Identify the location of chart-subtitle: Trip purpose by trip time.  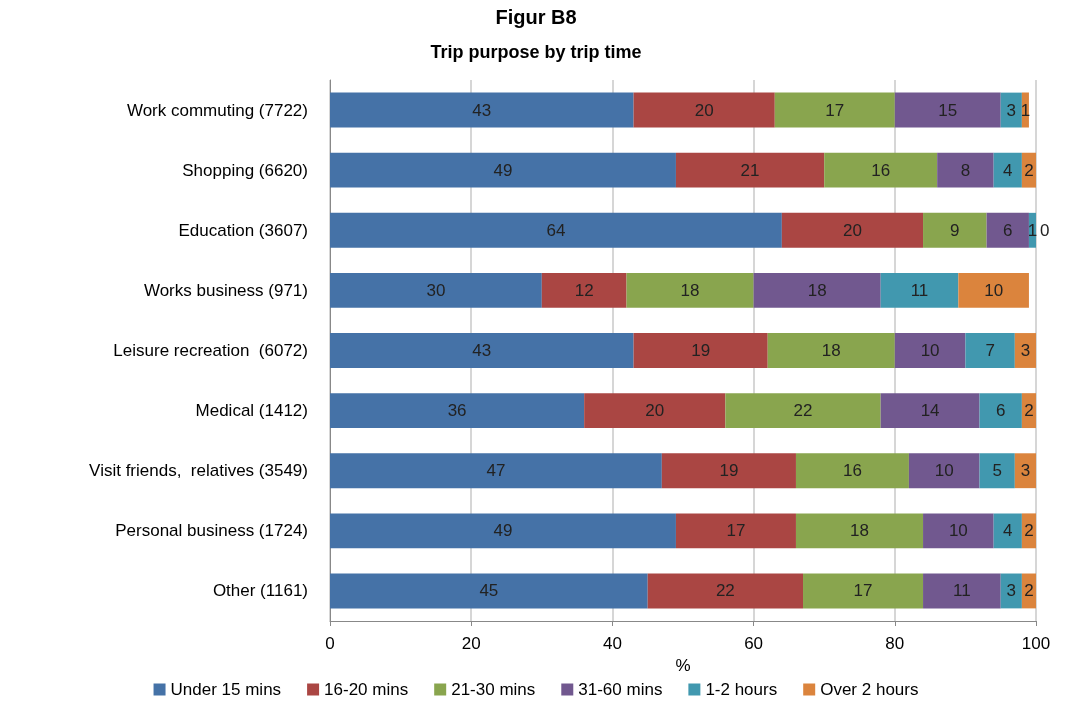
(536, 52).